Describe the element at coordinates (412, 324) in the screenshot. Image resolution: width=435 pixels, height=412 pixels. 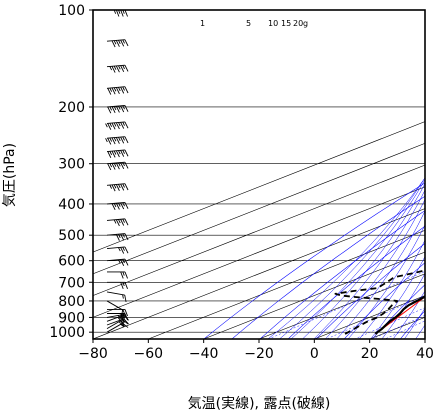
I see `dry-adiabat` at that location.